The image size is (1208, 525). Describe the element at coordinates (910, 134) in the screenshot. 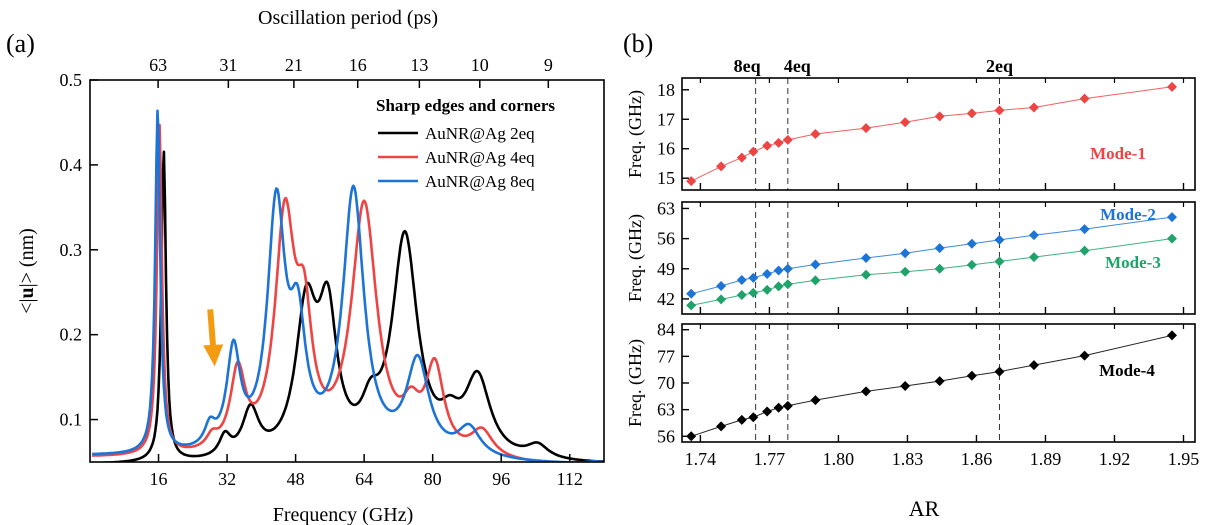

I see `subplot-1: 15 16 17 18 Freq. (GHz) Mode-1` at that location.